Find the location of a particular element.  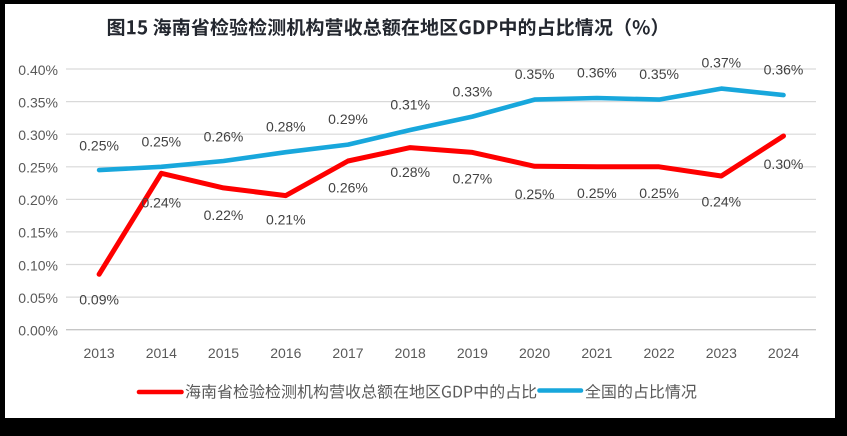

svg-text: 2020 is located at coordinates (534, 353).